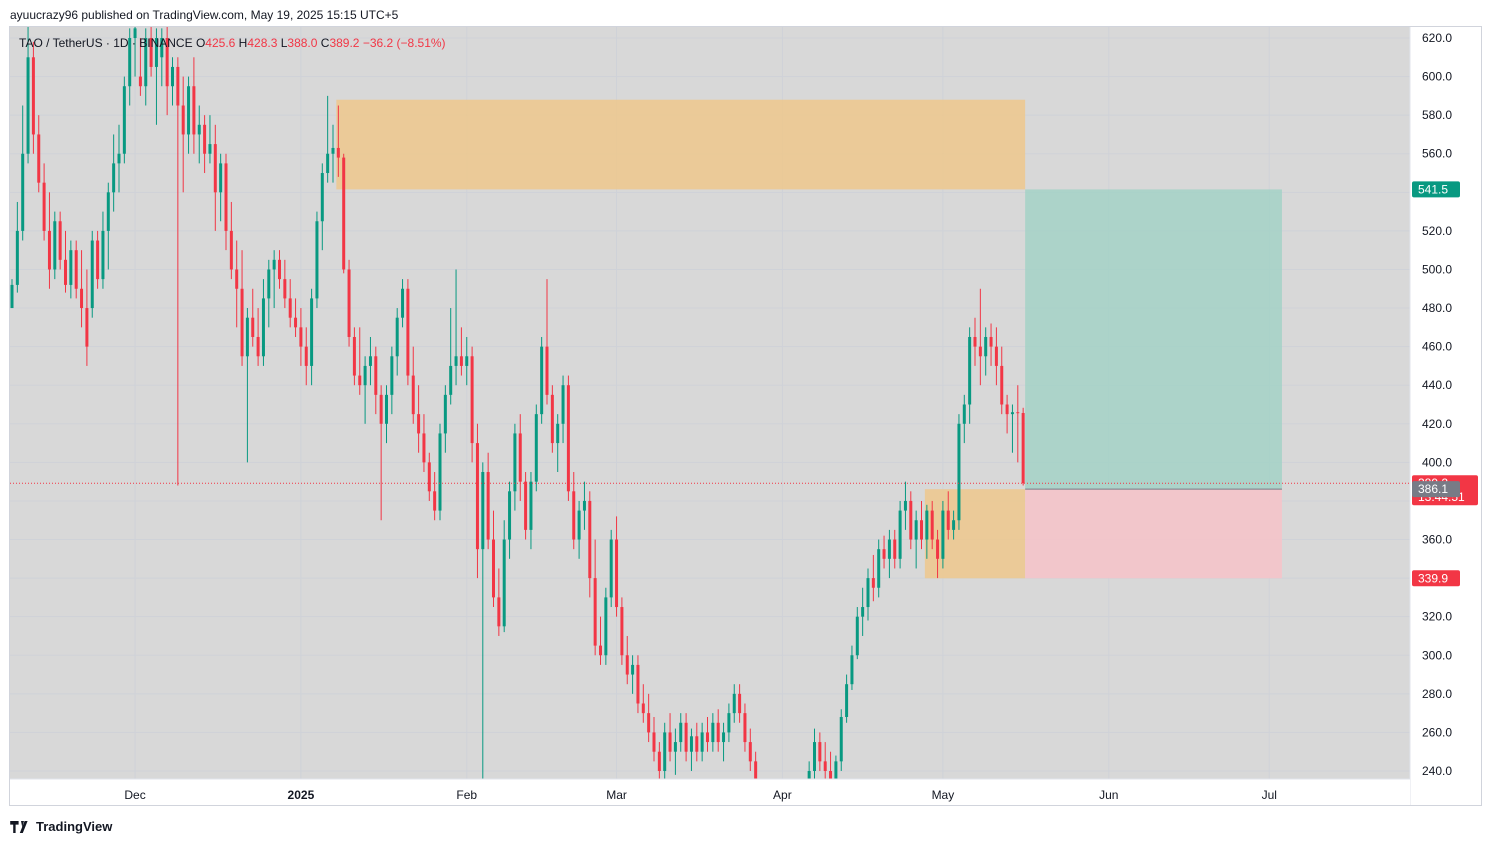 This screenshot has width=1492, height=842. I want to click on tradingview-footer: TradingView, so click(61, 826).